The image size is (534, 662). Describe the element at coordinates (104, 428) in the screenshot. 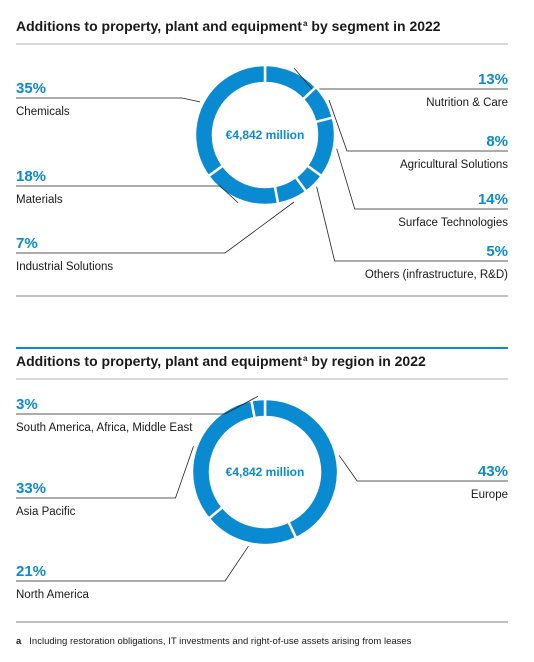

I see `category-label: South America, Africa, Middle East` at that location.